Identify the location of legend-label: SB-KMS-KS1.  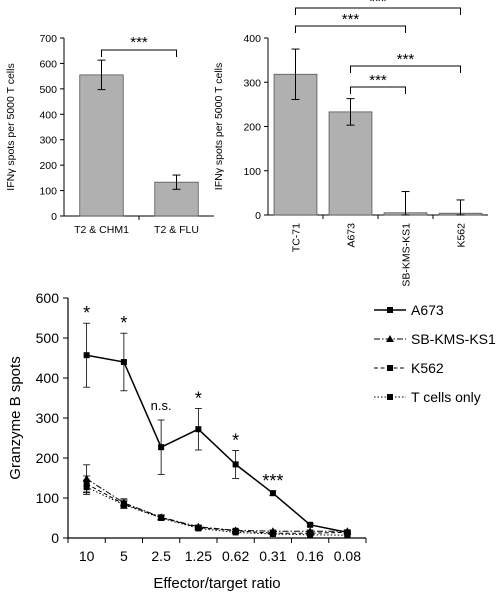
(453, 339).